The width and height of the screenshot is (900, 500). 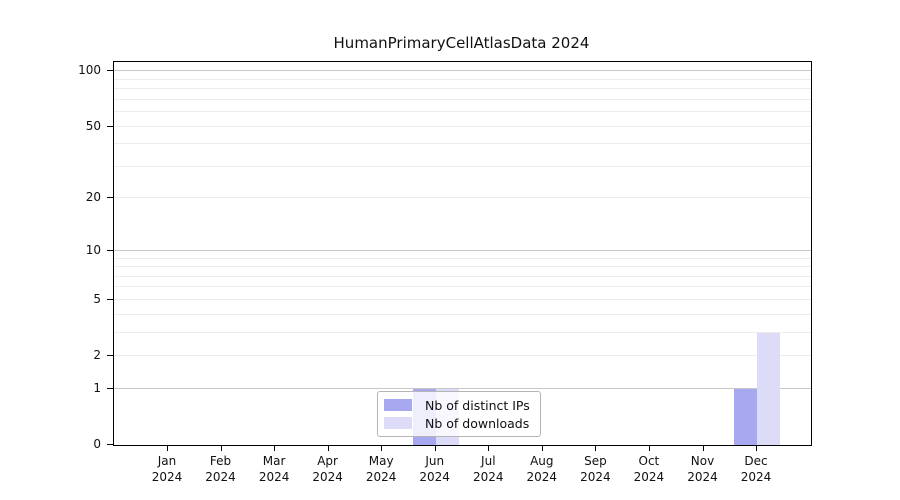 What do you see at coordinates (328, 448) in the screenshot?
I see `x-tick-apr` at bounding box center [328, 448].